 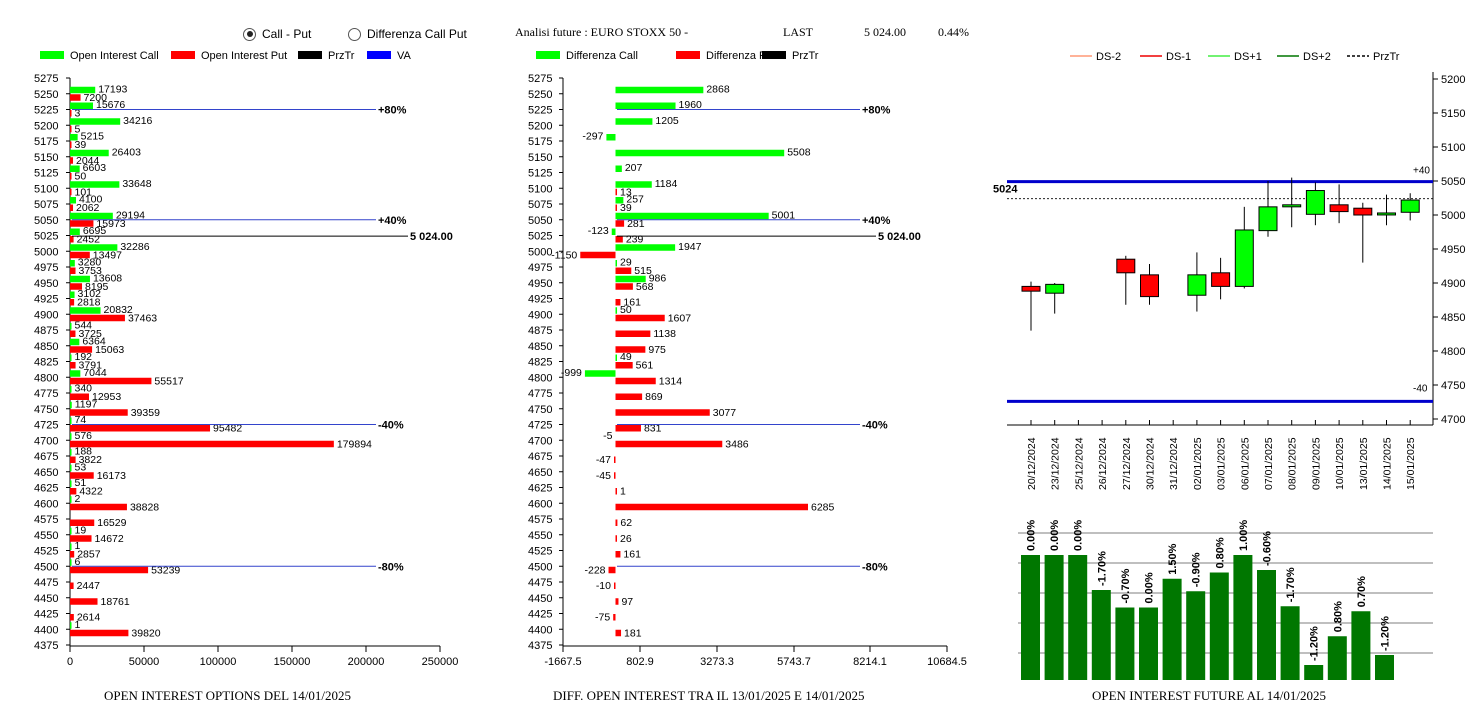 I want to click on bar-put-value: 161, so click(x=632, y=303).